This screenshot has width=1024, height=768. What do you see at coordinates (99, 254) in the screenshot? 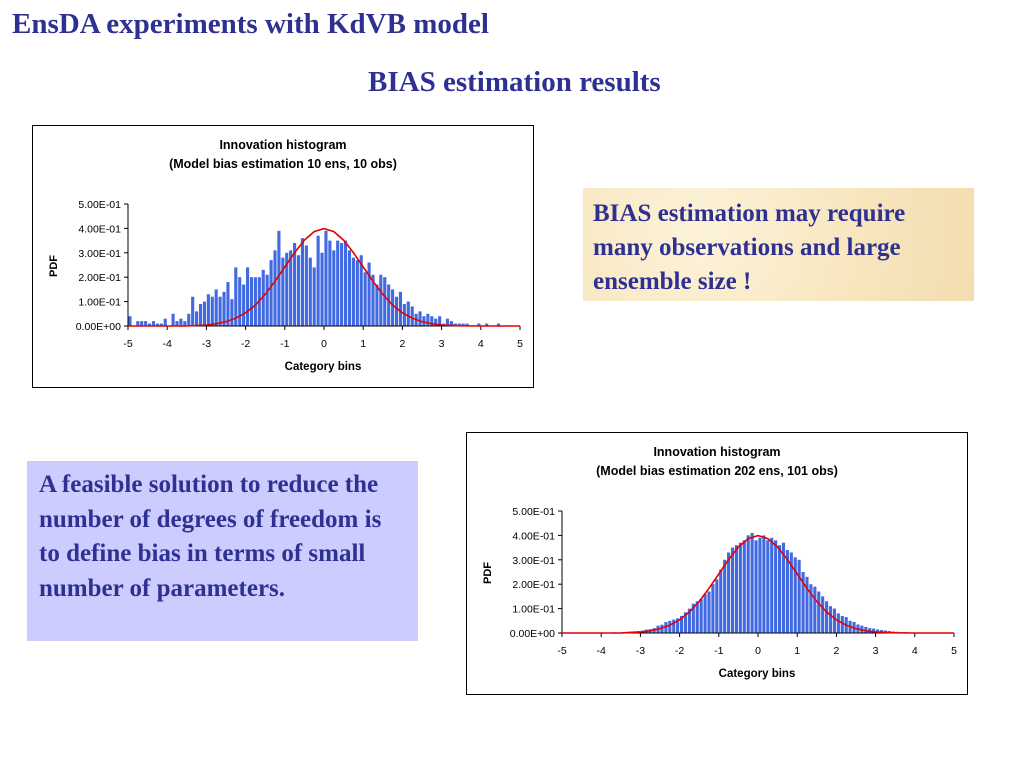
I see `y-tick-label: 3.00E-01` at bounding box center [99, 254].